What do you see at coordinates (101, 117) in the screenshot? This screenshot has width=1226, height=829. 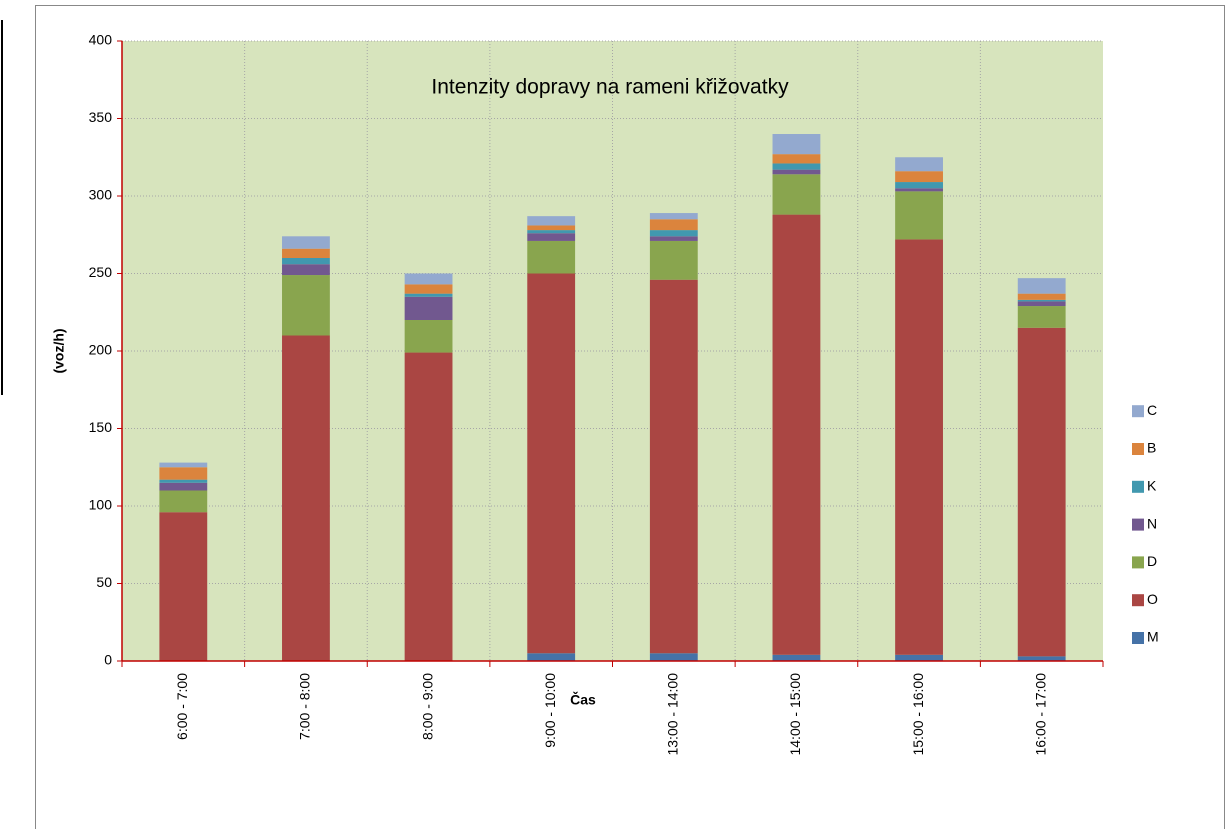 I see `y-tick-label: 350` at bounding box center [101, 117].